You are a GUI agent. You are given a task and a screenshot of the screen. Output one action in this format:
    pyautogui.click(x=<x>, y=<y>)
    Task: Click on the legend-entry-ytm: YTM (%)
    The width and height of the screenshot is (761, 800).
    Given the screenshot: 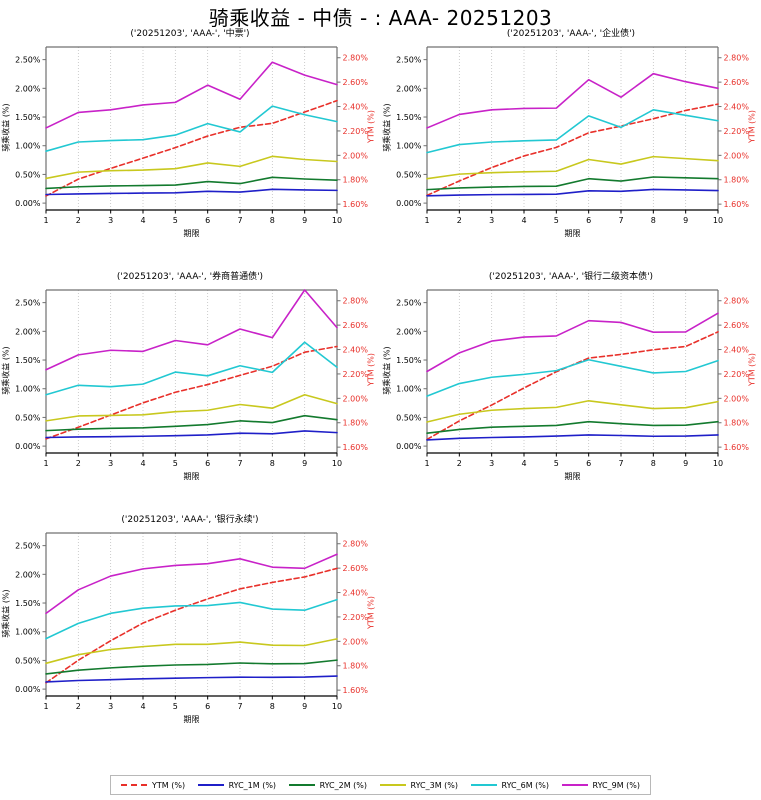 What is the action you would take?
    pyautogui.click(x=153, y=785)
    